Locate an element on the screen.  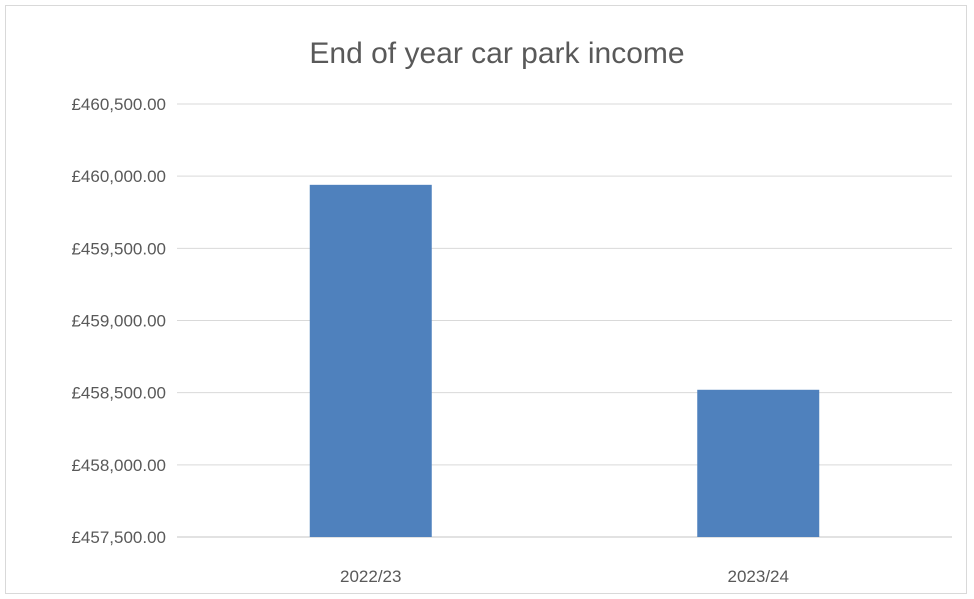
chart-title: End of year car park income is located at coordinates (496, 53).